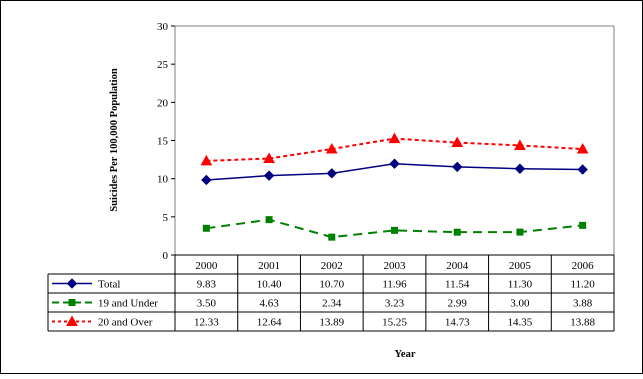 Image resolution: width=643 pixels, height=379 pixels. I want to click on category-label: 2003, so click(395, 266).